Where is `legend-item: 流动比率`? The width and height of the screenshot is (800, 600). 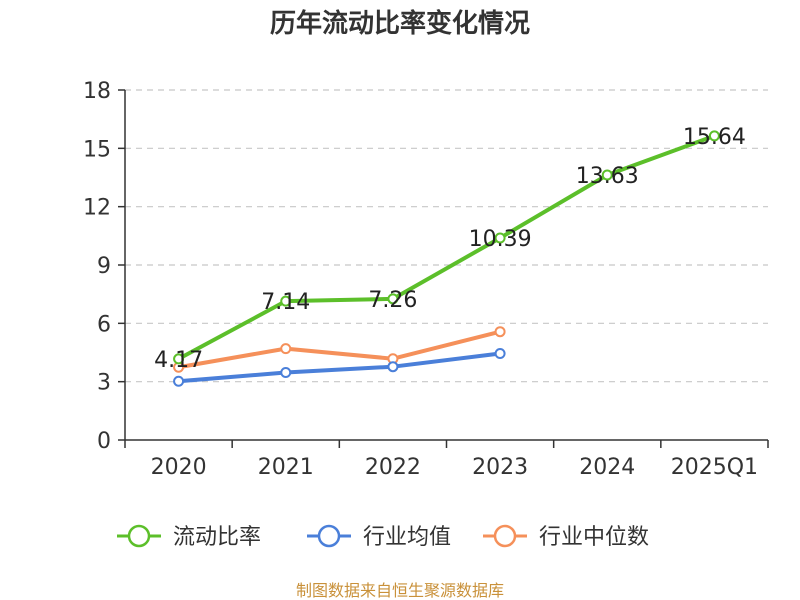
legend-item: 流动比率 is located at coordinates (189, 537).